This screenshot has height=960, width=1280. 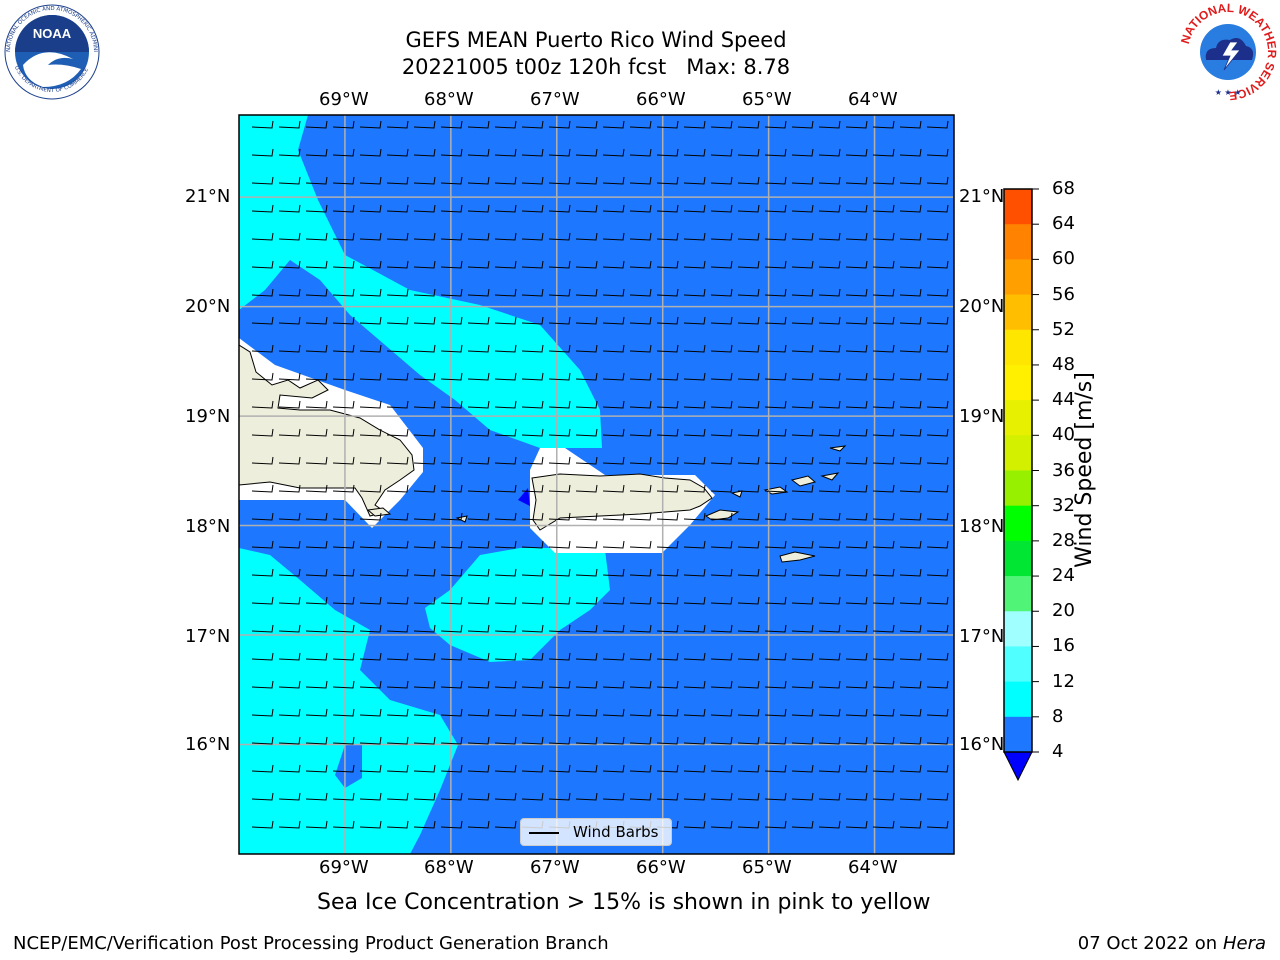 I want to click on colorbar-tick-label: 64, so click(x=1063, y=224).